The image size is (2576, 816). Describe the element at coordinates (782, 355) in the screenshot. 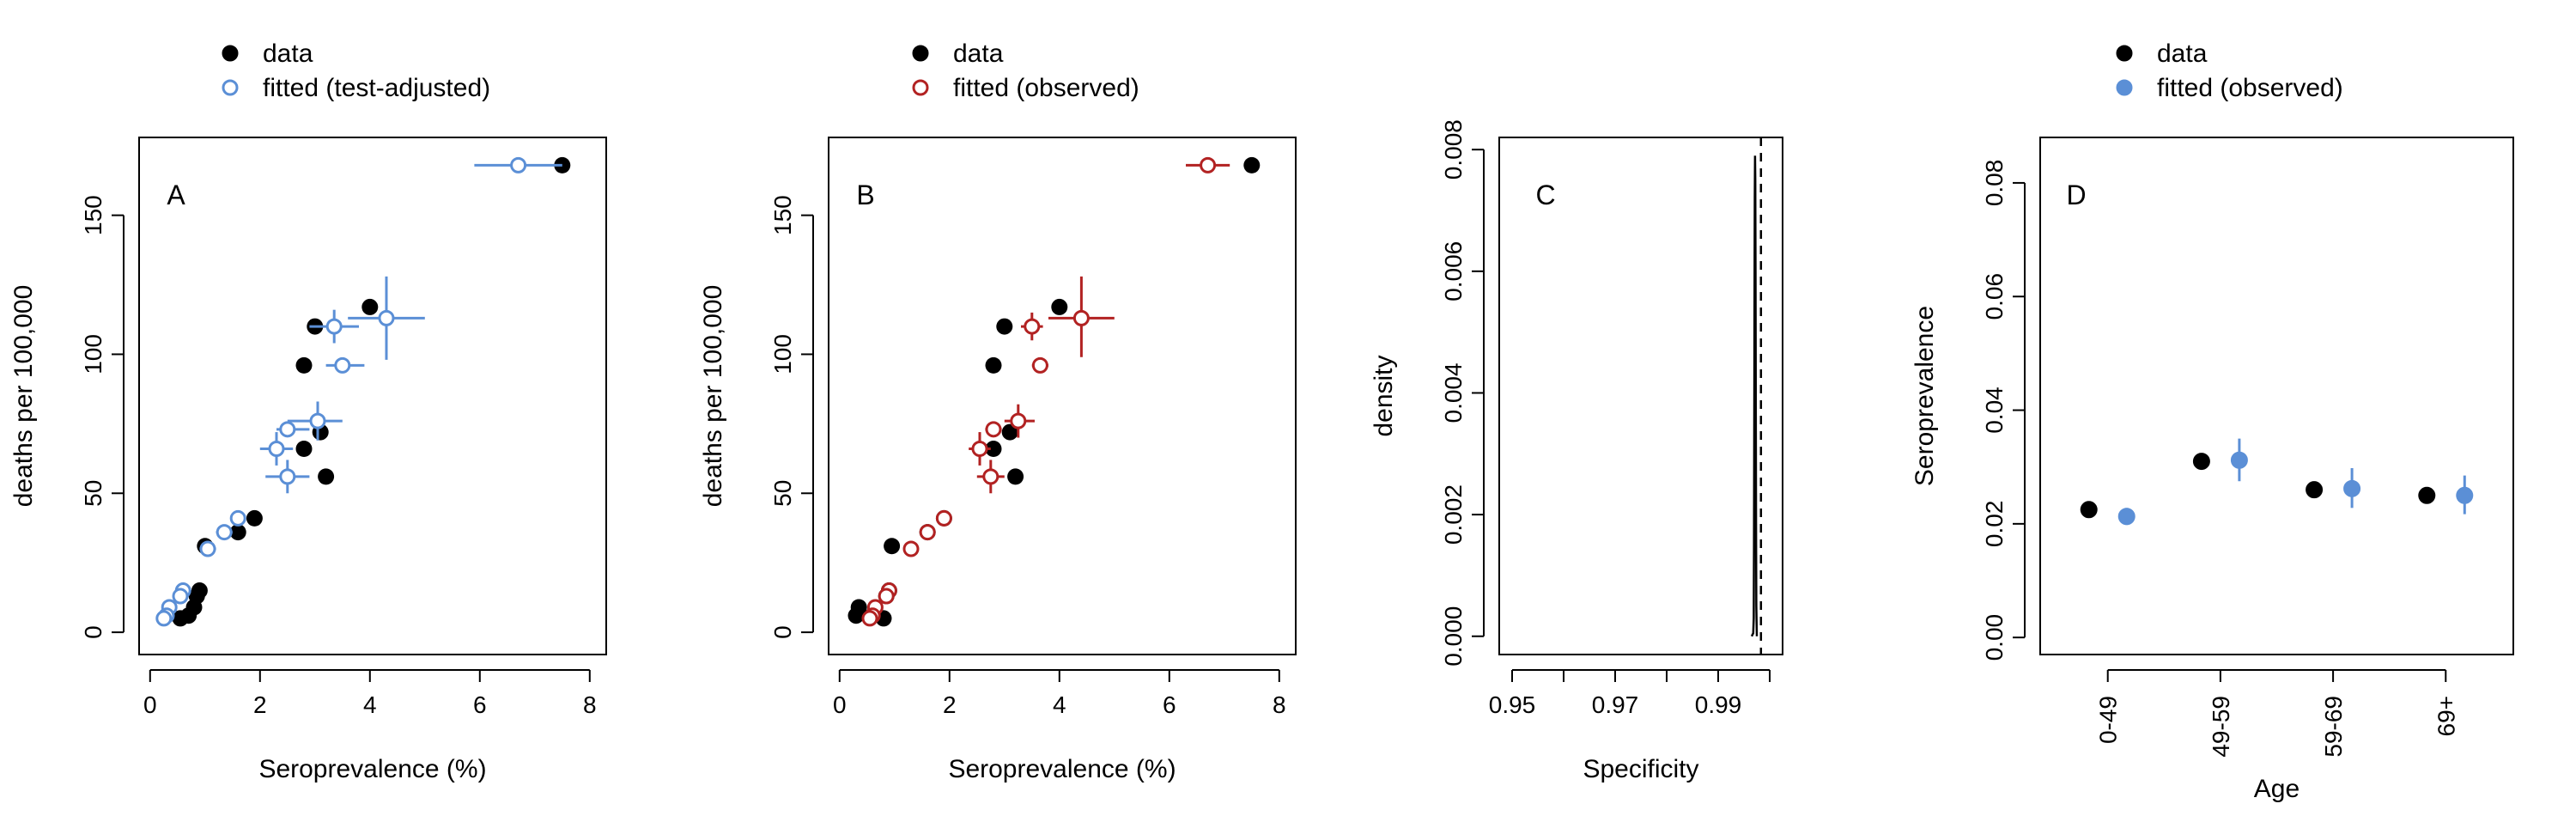

I see `y-tick-label: 100` at that location.